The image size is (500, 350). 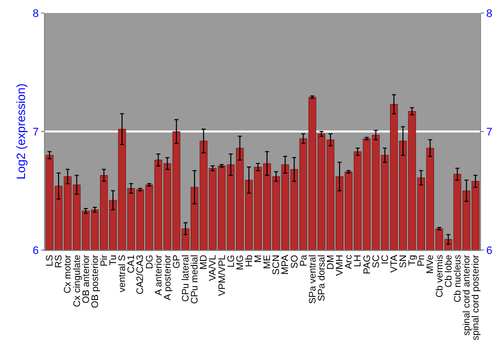 What do you see at coordinates (150, 262) in the screenshot?
I see `x-tick-label: DG` at bounding box center [150, 262].